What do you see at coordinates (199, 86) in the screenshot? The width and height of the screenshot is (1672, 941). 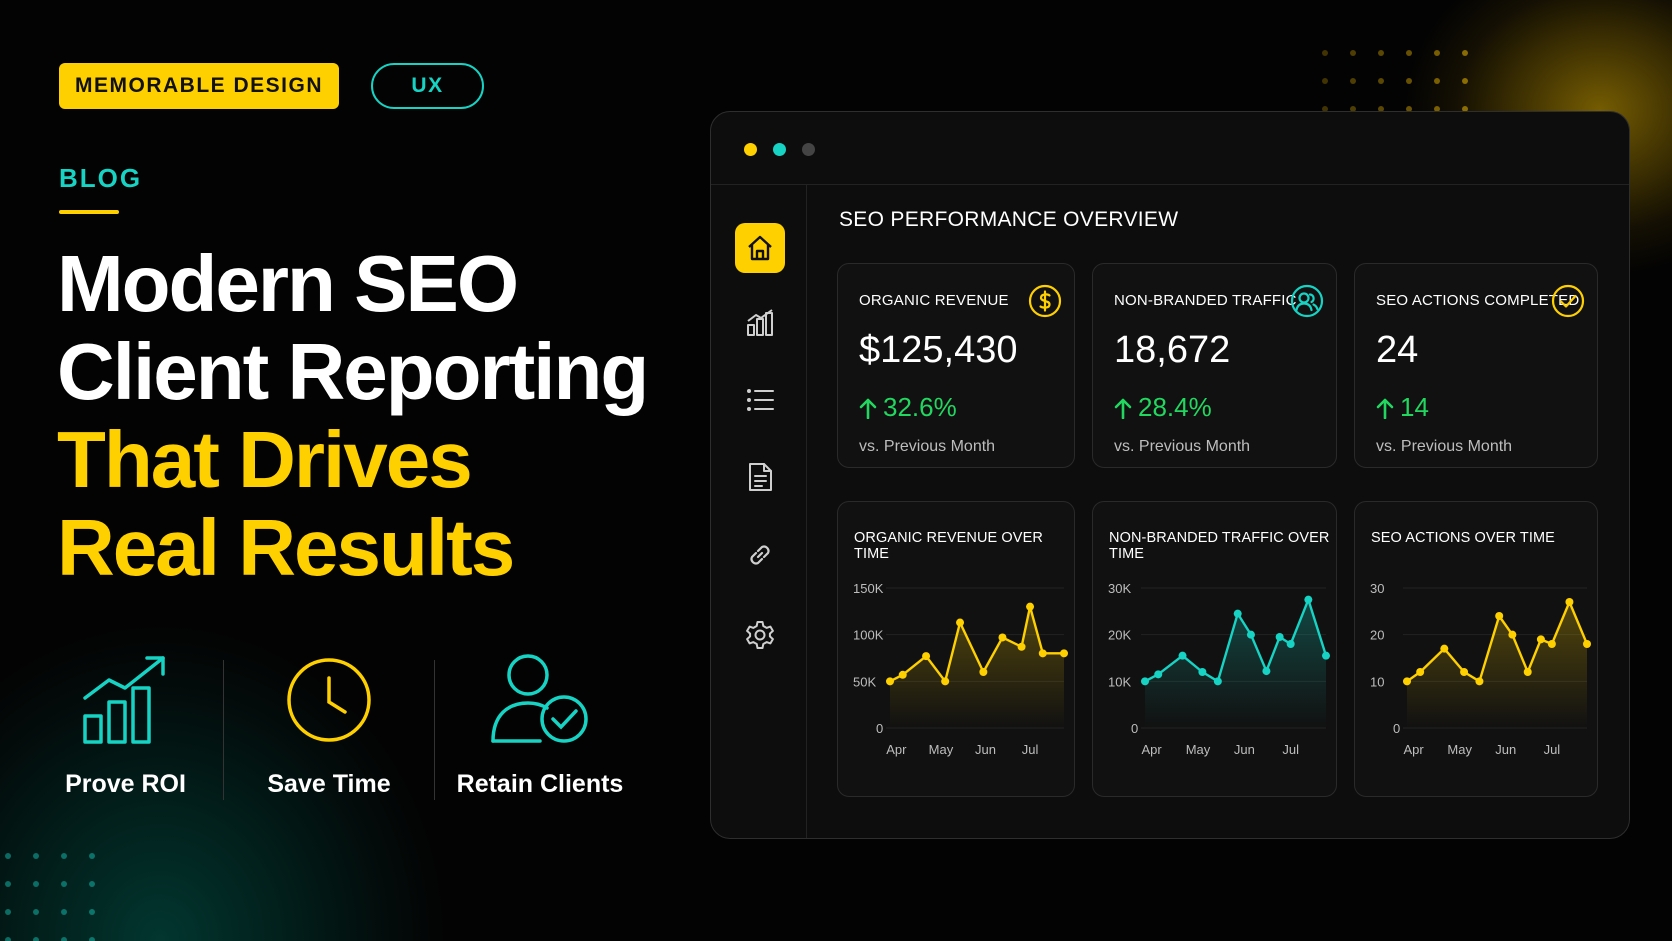 I see `tag-memorable-design: MEMORABLE DESIGN` at bounding box center [199, 86].